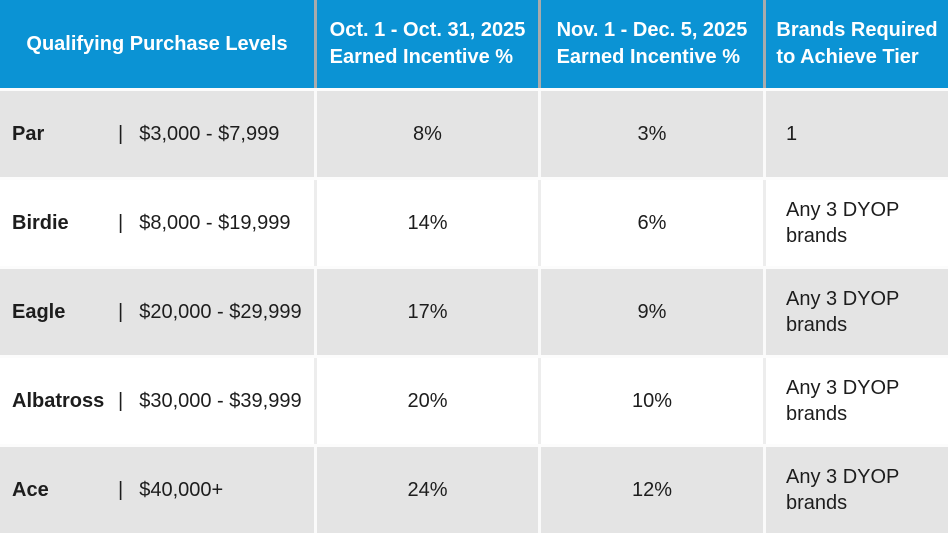 The image size is (948, 533). Describe the element at coordinates (426, 134) in the screenshot. I see `oct-incentive-value: 8%` at that location.